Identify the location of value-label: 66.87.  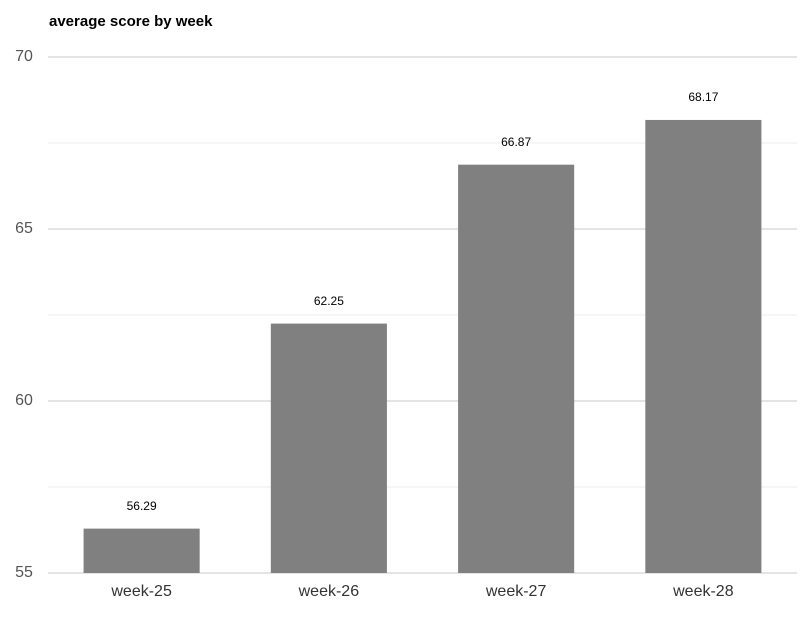
(516, 142).